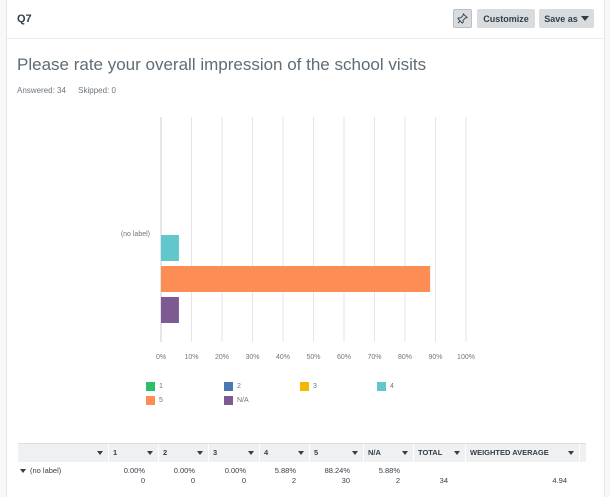  What do you see at coordinates (337, 470) in the screenshot?
I see `percent-value: 88.24%` at bounding box center [337, 470].